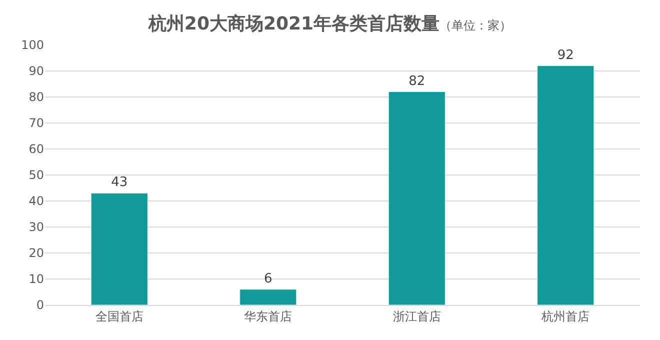 This screenshot has height=340, width=660. Describe the element at coordinates (565, 55) in the screenshot. I see `data-label: 92` at that location.